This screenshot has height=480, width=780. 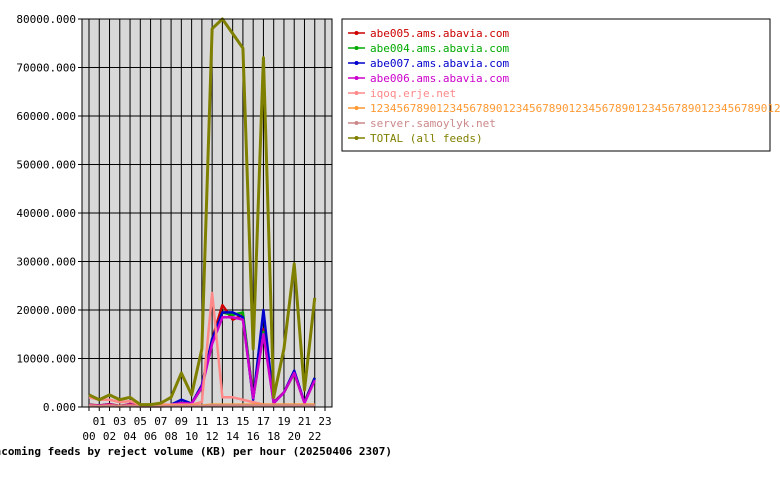 I want to click on legend-label: abe007.ams.abavia.com, so click(x=439, y=63).